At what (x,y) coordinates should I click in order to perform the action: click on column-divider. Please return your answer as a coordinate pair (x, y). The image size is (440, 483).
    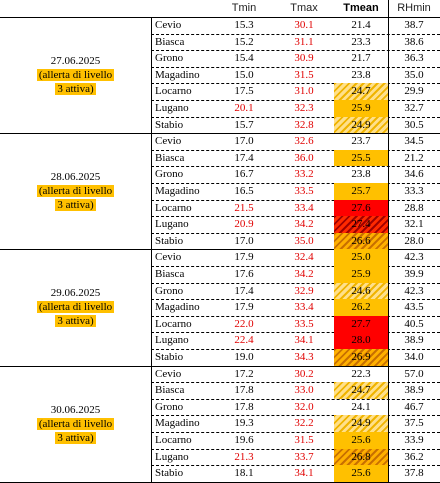
    Looking at the image, I should click on (388, 241).